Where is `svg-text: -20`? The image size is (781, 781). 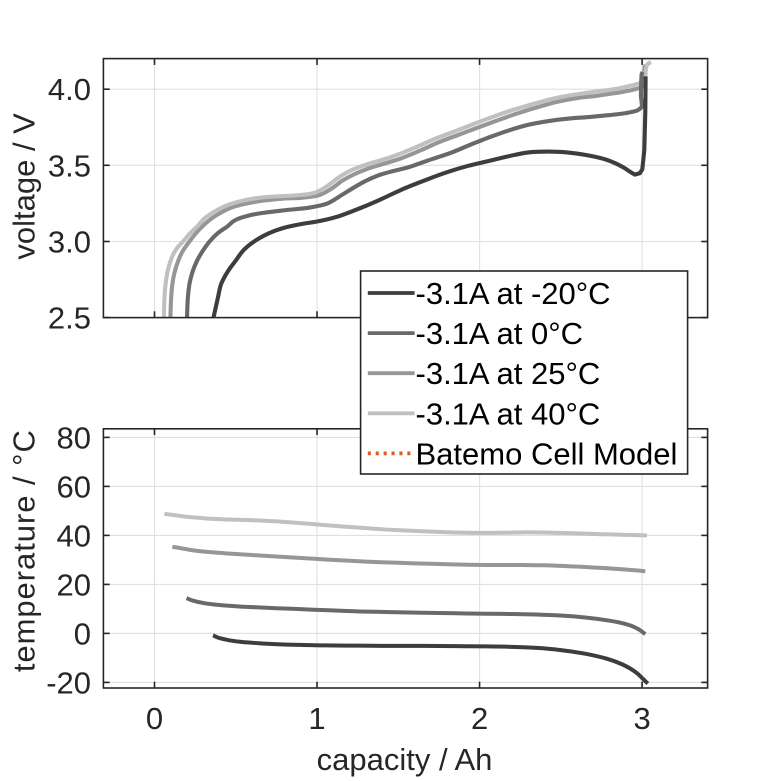 svg-text: -20 is located at coordinates (68, 683).